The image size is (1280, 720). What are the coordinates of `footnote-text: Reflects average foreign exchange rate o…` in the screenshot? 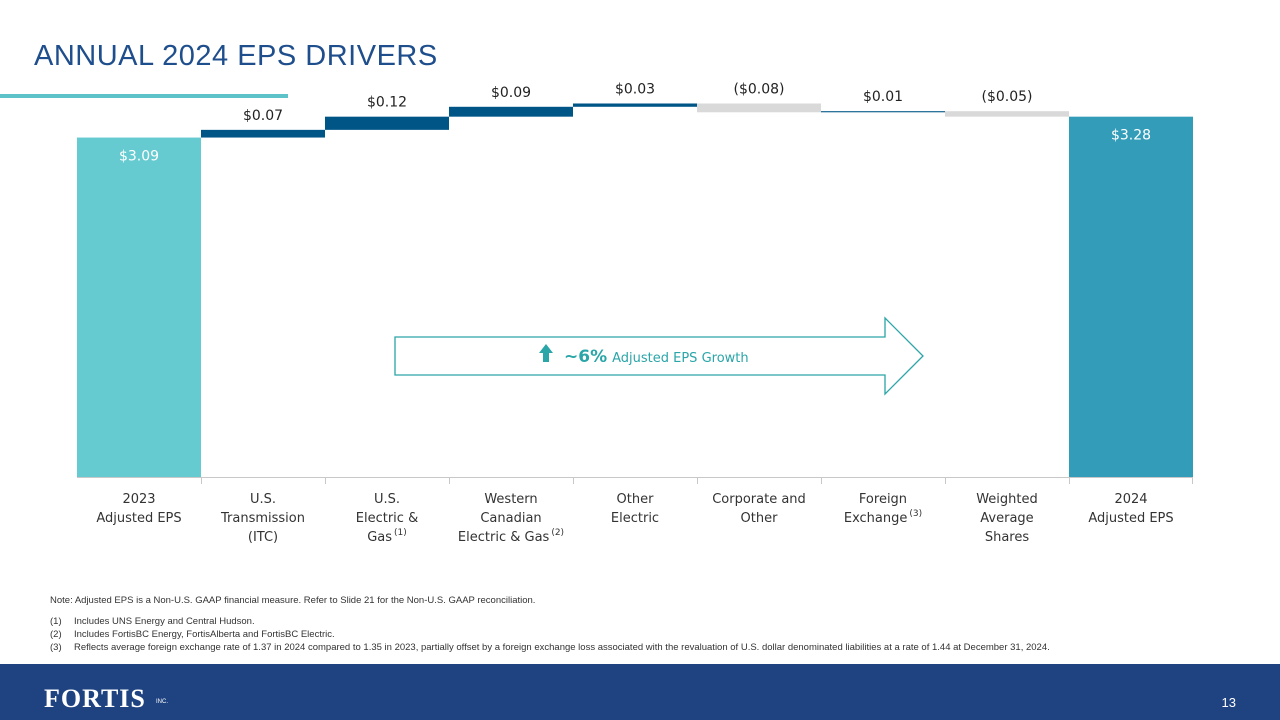 It's located at (562, 647).